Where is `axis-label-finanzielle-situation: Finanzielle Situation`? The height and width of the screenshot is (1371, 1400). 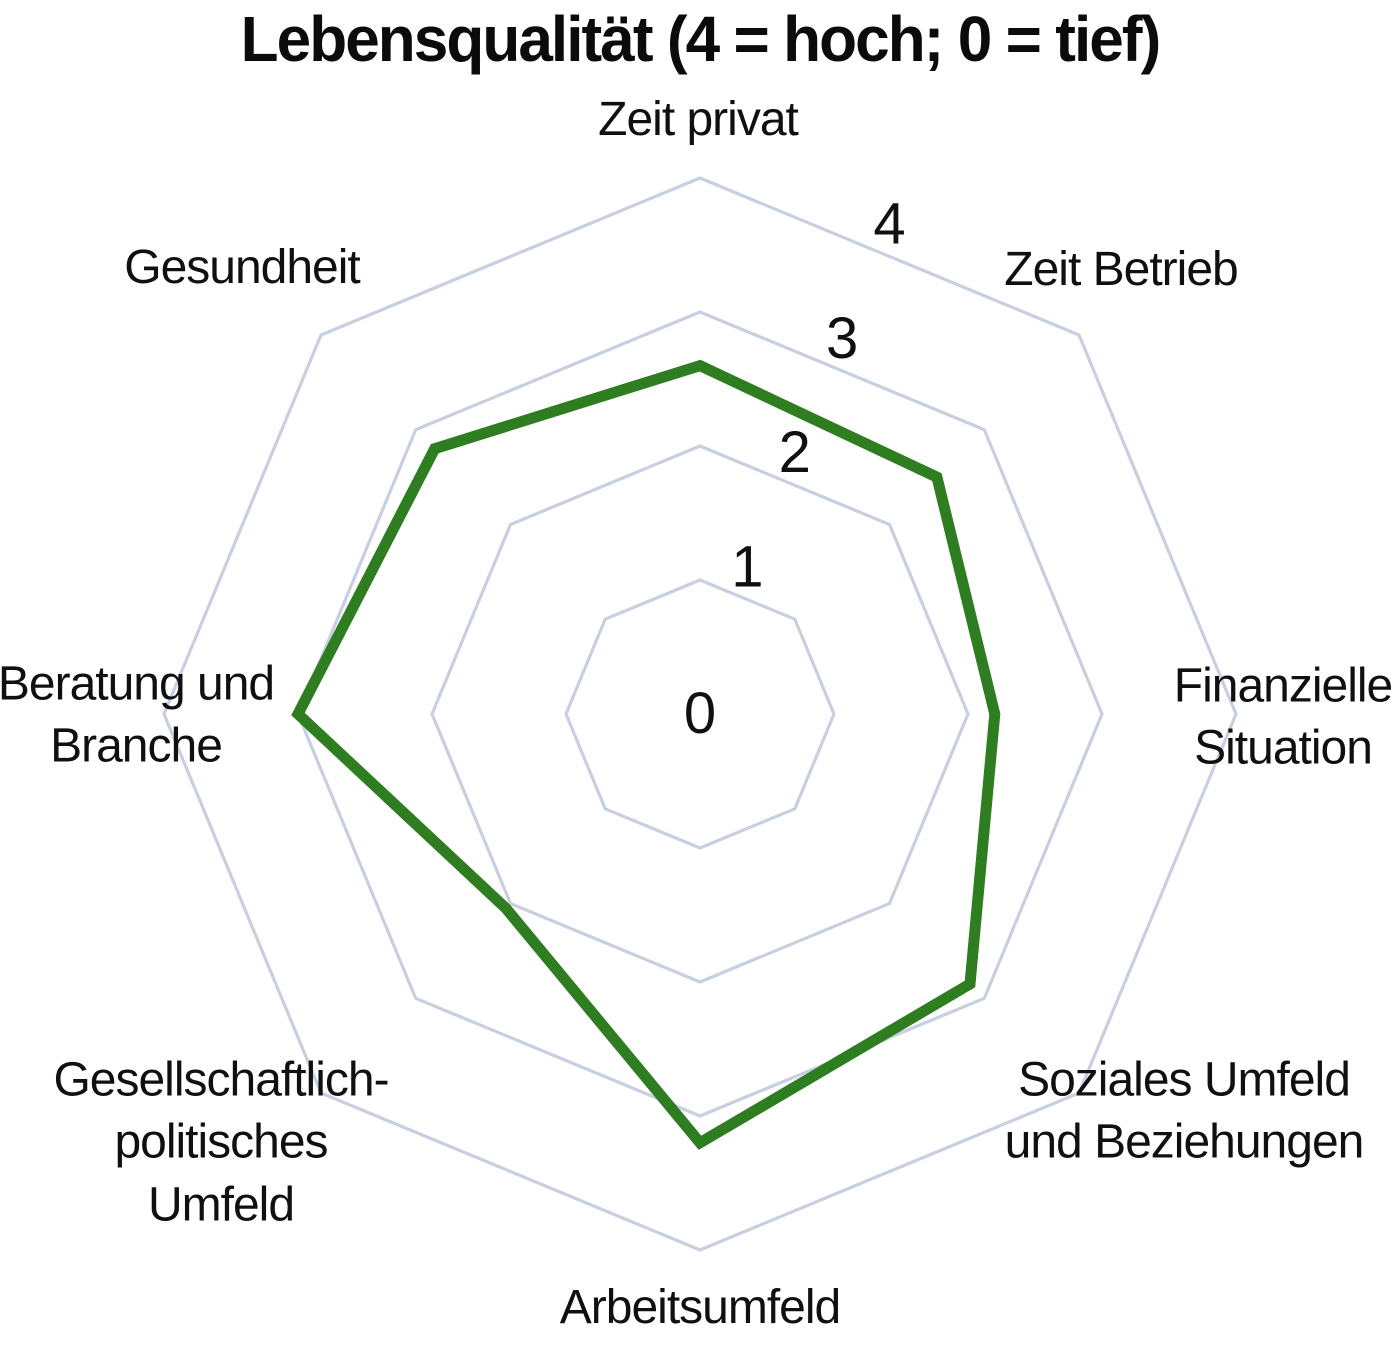
axis-label-finanzielle-situation: Finanzielle Situation is located at coordinates (1283, 718).